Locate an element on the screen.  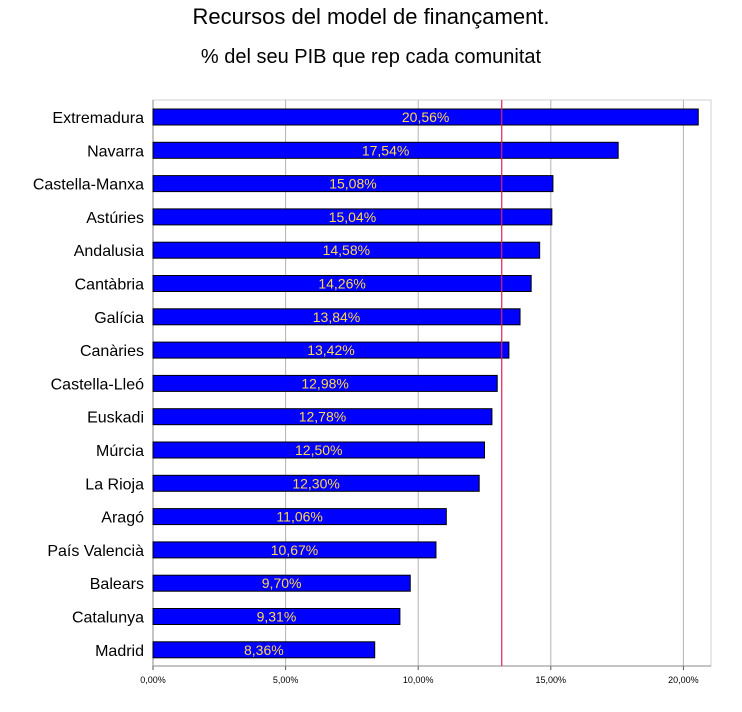
data-label: 12,98% is located at coordinates (324, 383).